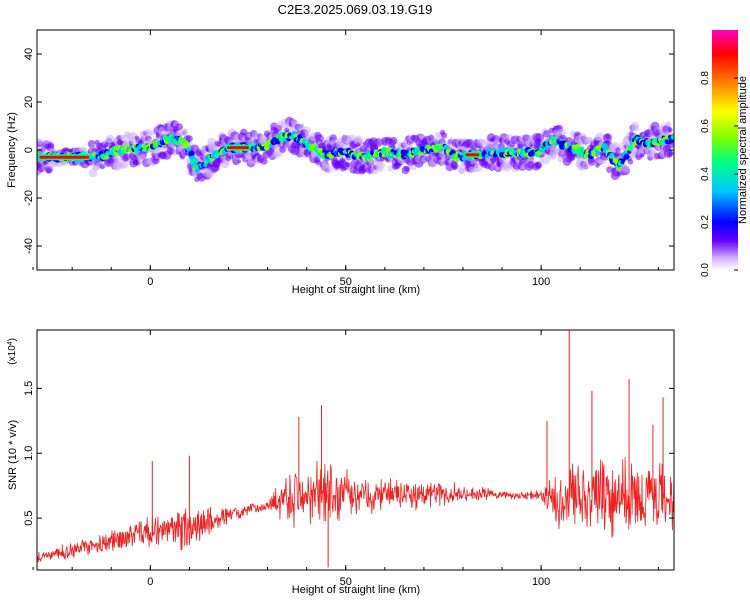 The height and width of the screenshot is (600, 750). Describe the element at coordinates (150, 582) in the screenshot. I see `snr-x-tick-label: 0` at that location.